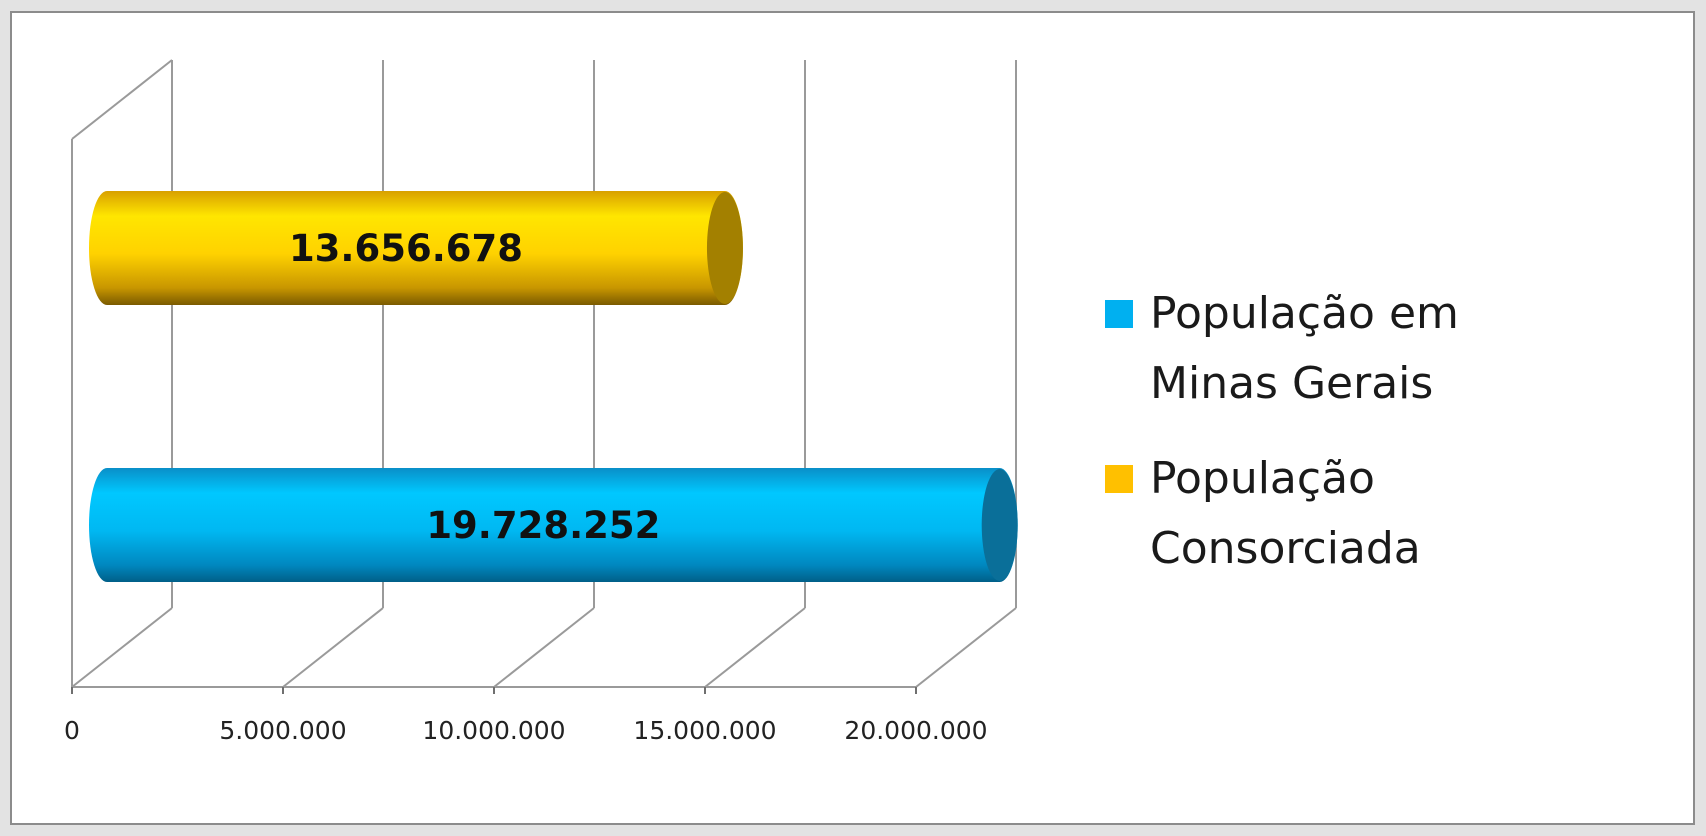 Image resolution: width=1706 pixels, height=836 pixels. What do you see at coordinates (915, 730) in the screenshot?
I see `x-tick-label: 20.000.000` at bounding box center [915, 730].